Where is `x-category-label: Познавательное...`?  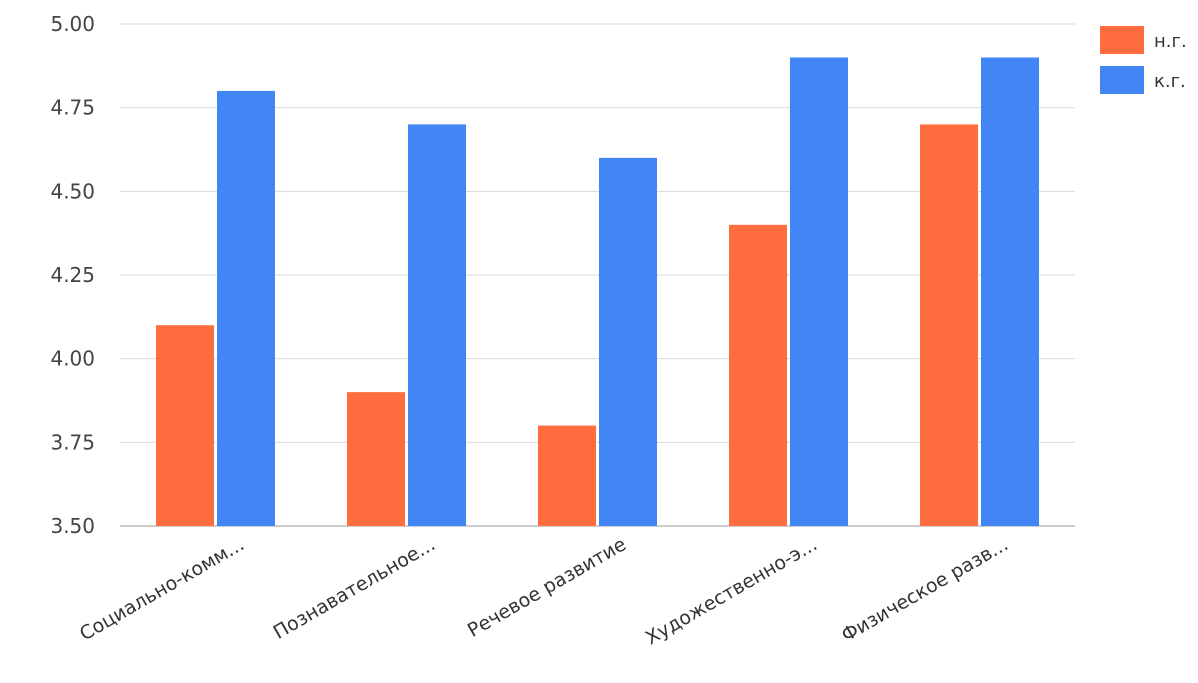 x-category-label: Познавательное... is located at coordinates (354, 588).